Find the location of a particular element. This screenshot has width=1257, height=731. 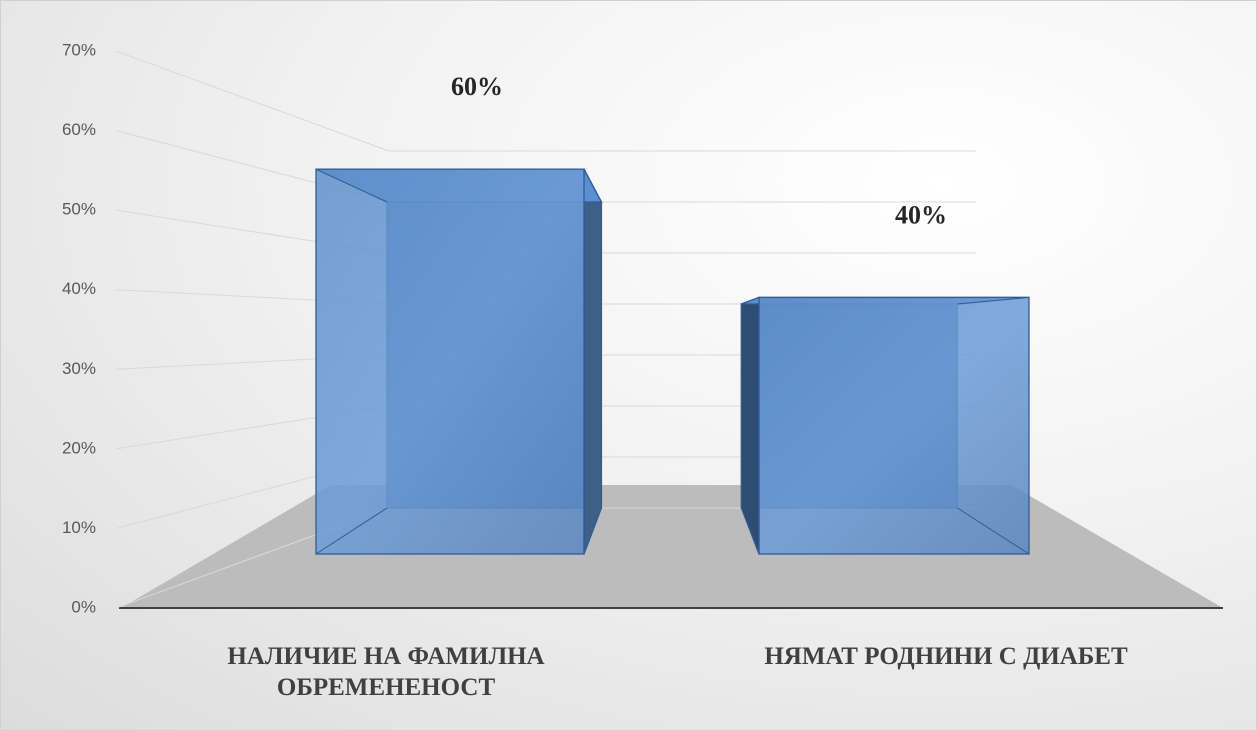

y-tick-label: 40% is located at coordinates (79, 288).